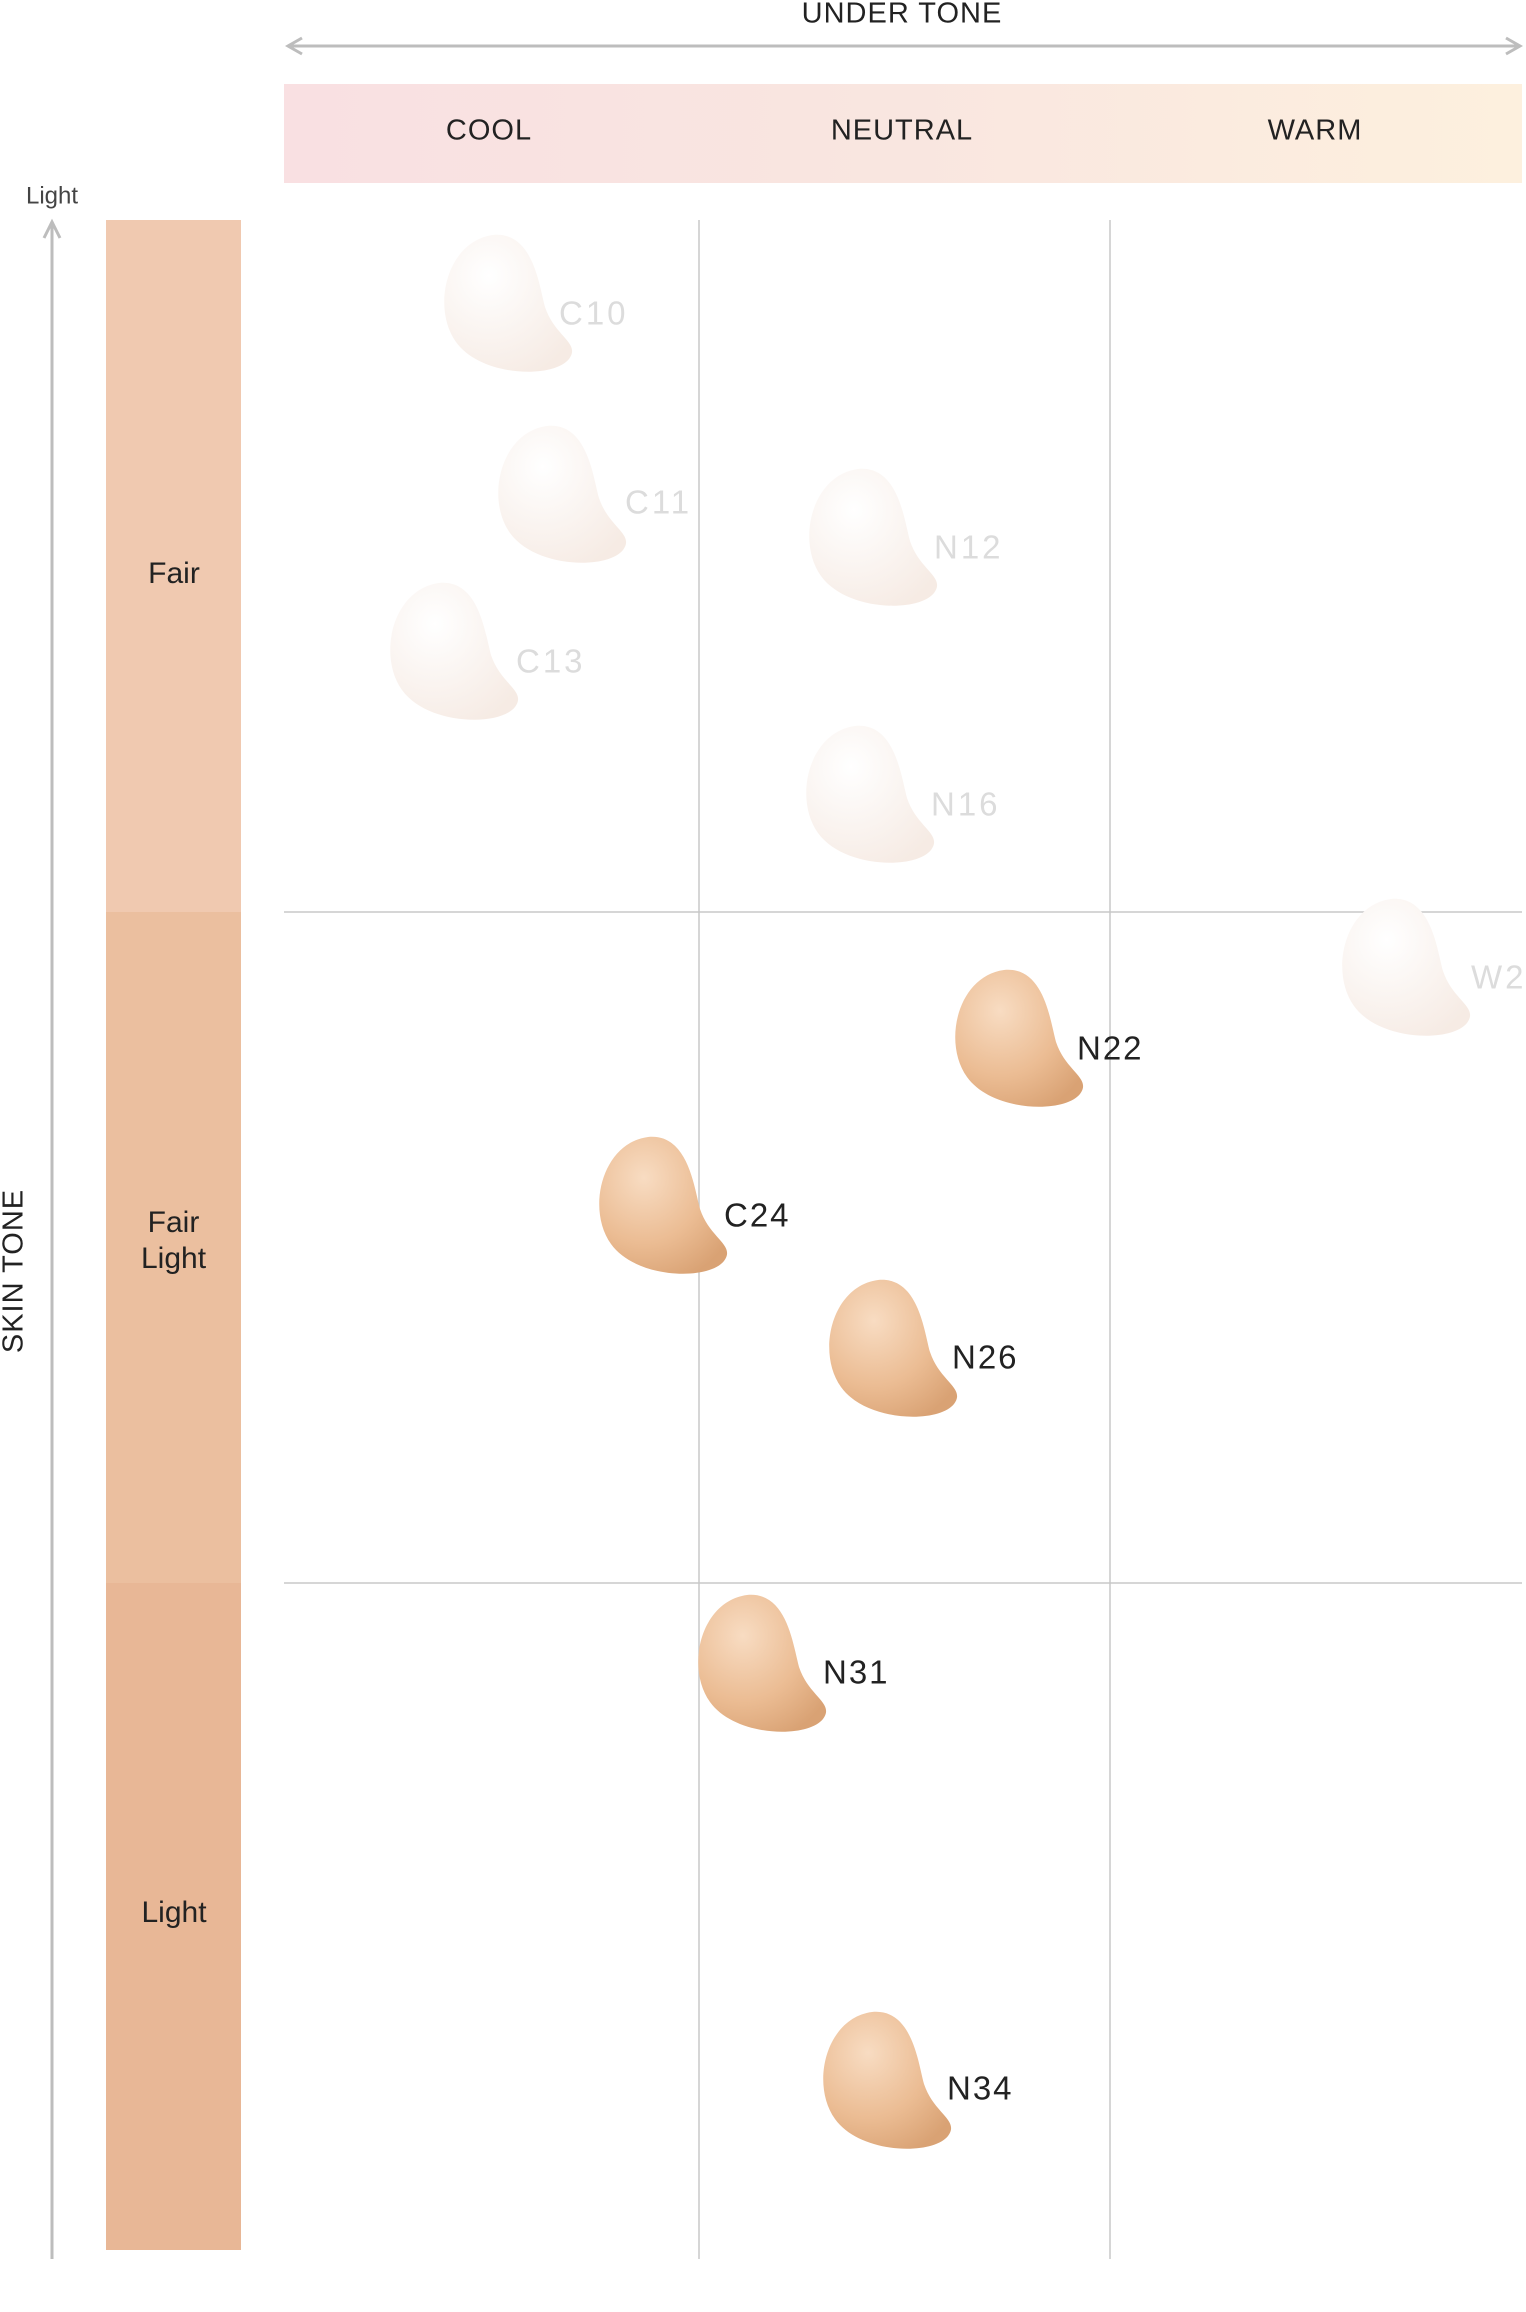 The image size is (1526, 2312). I want to click on swatch-label: N34, so click(980, 2088).